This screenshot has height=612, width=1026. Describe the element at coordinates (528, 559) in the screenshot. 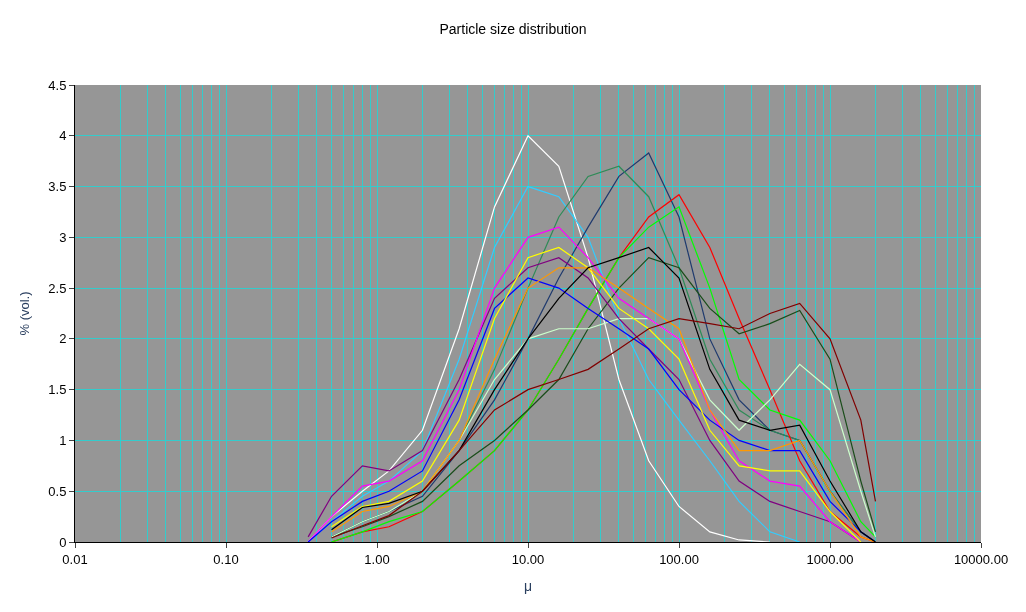

I see `x-tick-label: 10.00` at that location.